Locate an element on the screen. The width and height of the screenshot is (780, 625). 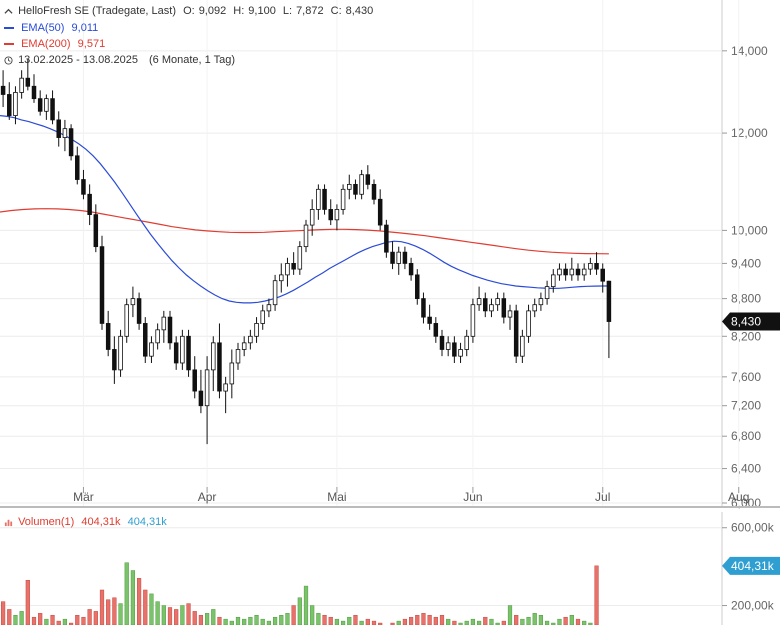
ema50-label: EMA(50) is located at coordinates (43, 28).